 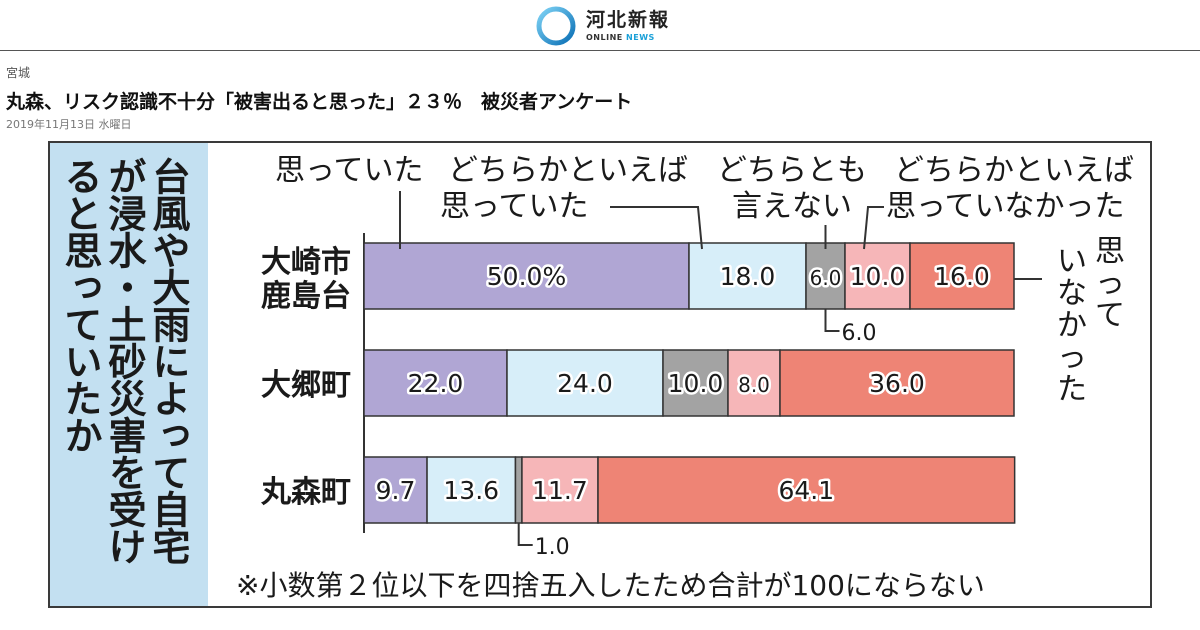 I want to click on logo-ring-icon, so click(x=556, y=26).